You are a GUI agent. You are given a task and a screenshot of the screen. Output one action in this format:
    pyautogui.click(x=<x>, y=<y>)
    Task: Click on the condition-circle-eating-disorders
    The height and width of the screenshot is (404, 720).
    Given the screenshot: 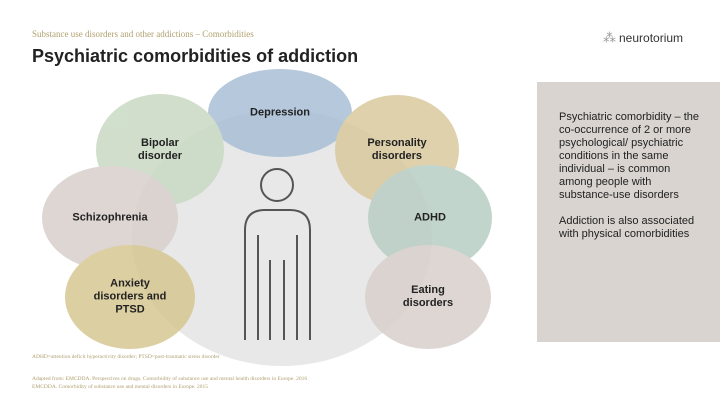 What is the action you would take?
    pyautogui.click(x=428, y=297)
    